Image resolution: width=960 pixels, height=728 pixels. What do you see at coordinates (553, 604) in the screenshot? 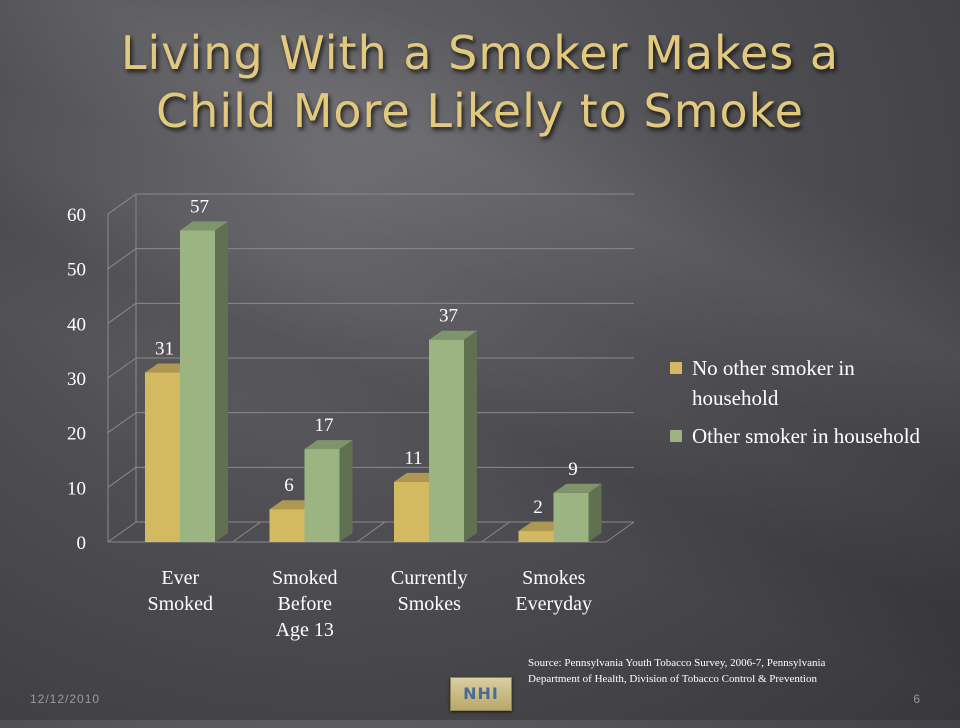
I see `x-tick-label: Everyday` at bounding box center [553, 604].